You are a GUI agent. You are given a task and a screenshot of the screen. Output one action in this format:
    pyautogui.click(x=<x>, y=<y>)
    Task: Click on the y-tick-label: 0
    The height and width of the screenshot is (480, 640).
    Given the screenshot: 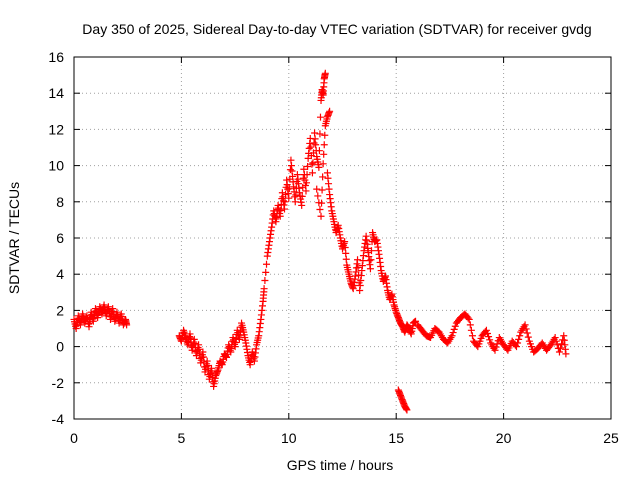 What is the action you would take?
    pyautogui.click(x=60, y=347)
    